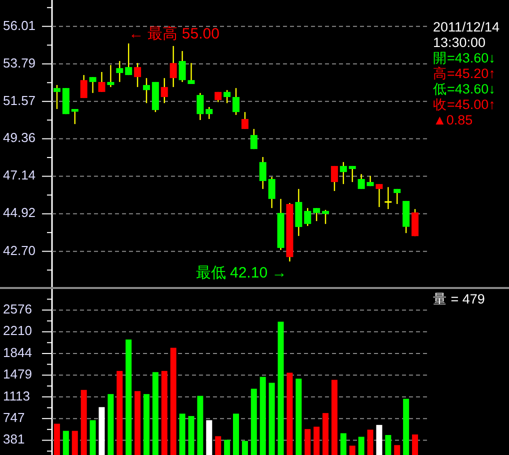  What do you see at coordinates (19, 138) in the screenshot?
I see `y-tick-label: 49.36` at bounding box center [19, 138].